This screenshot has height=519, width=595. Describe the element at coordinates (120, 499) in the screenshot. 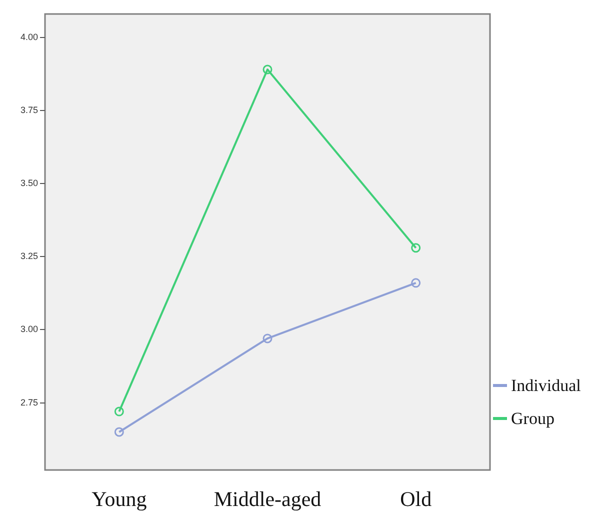

I see `x-tick-label: Young` at that location.